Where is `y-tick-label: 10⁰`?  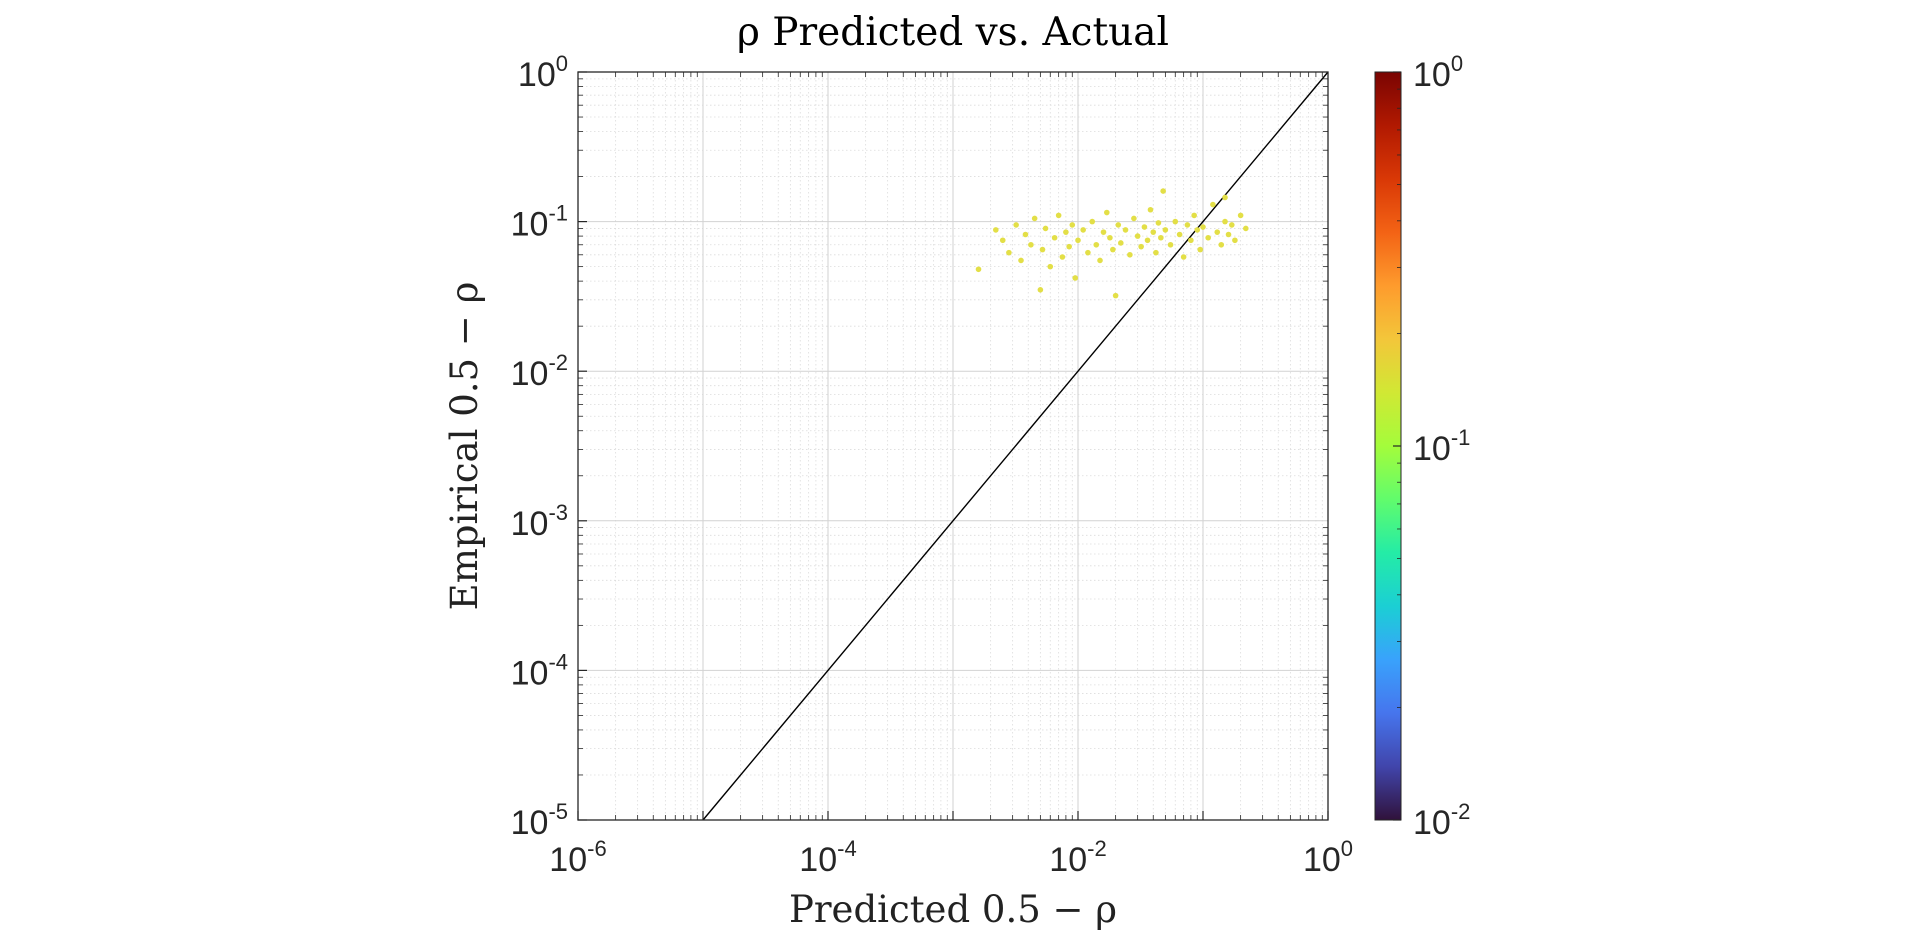
y-tick-label: 10⁰ is located at coordinates (543, 72).